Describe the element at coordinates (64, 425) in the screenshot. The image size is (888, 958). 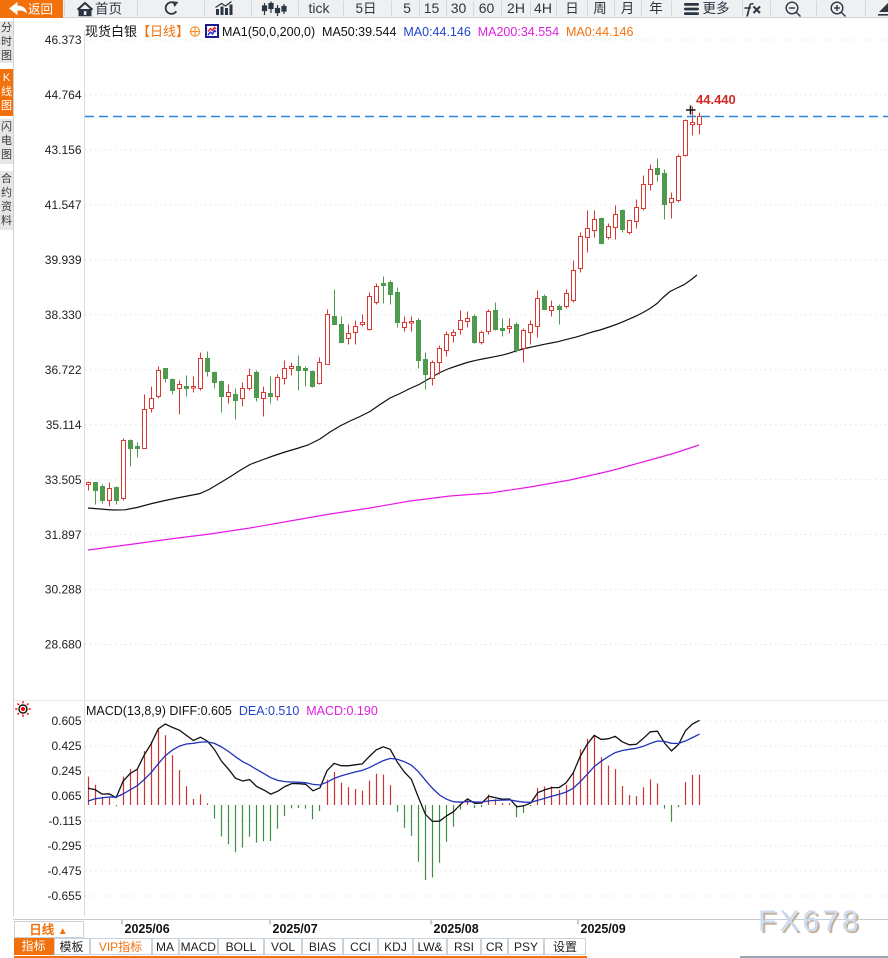
I see `svg-text: 35.114` at that location.